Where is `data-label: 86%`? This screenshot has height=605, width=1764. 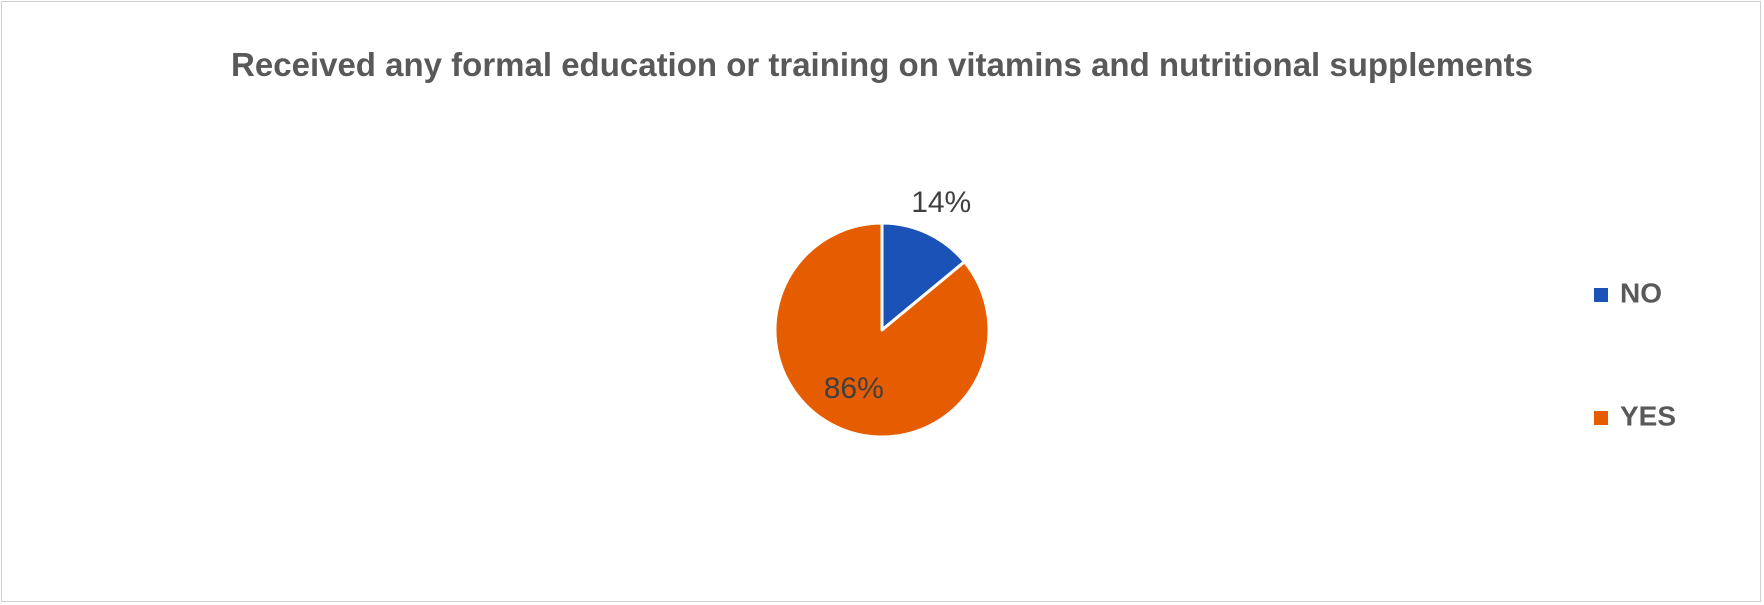 data-label: 86% is located at coordinates (854, 388).